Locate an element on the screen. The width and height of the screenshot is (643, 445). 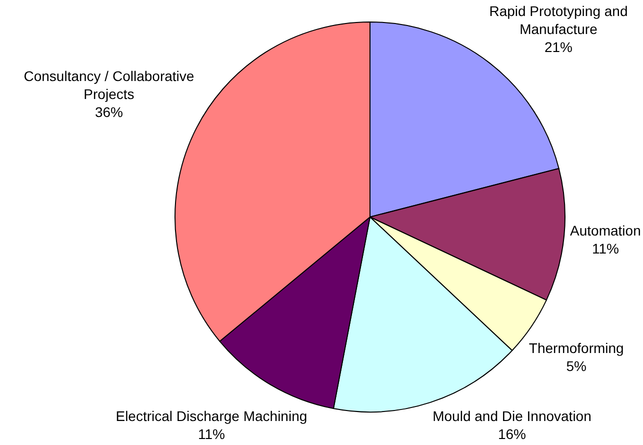
slice-label: Electrical Discharge Machining is located at coordinates (212, 416).